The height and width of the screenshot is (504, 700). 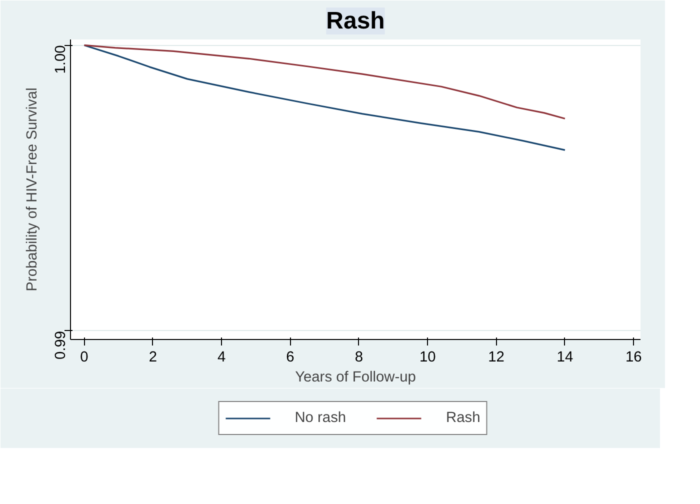 I want to click on x-axis-title: Years of Follow-up, so click(x=355, y=378).